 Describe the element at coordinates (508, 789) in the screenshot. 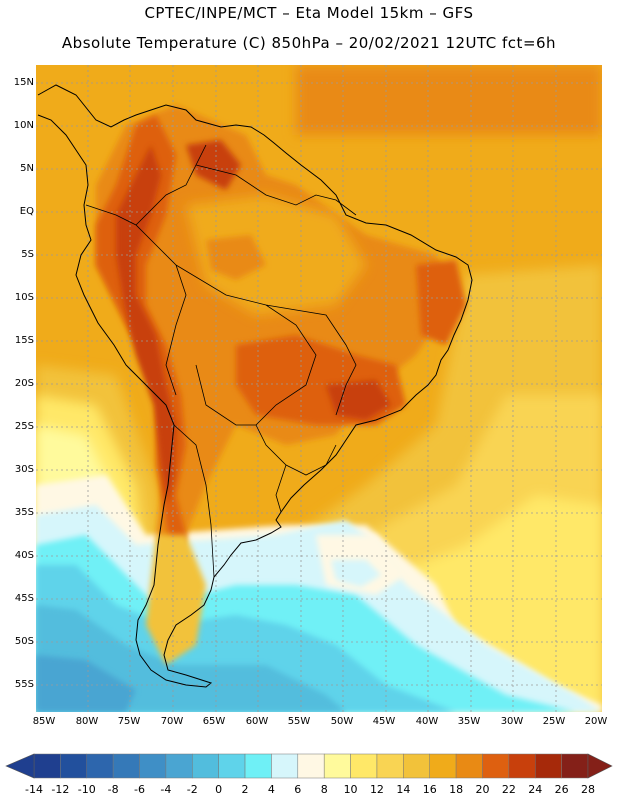

I see `colorbar-label: 22` at that location.